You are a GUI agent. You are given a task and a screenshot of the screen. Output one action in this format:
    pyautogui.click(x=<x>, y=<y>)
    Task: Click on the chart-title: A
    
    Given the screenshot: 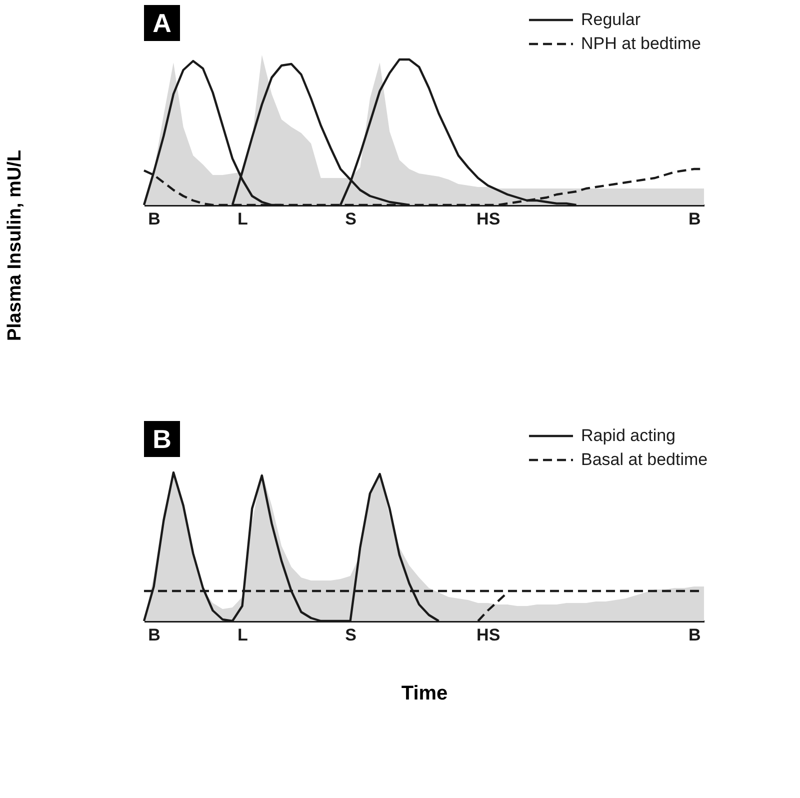 What is the action you would take?
    pyautogui.click(x=162, y=23)
    